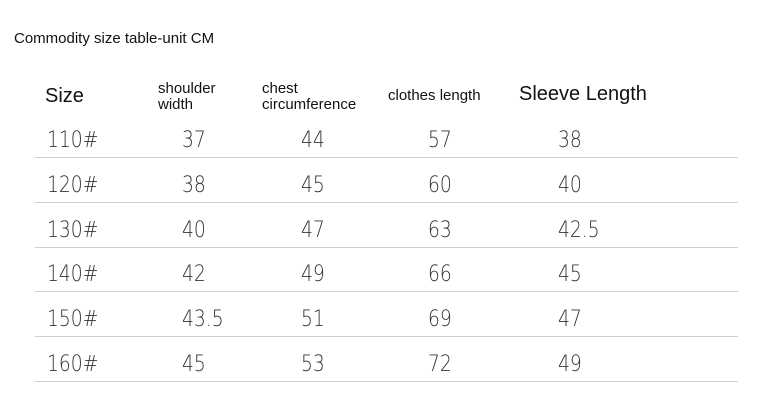  I want to click on cell-chest-circumference: 44, so click(313, 140).